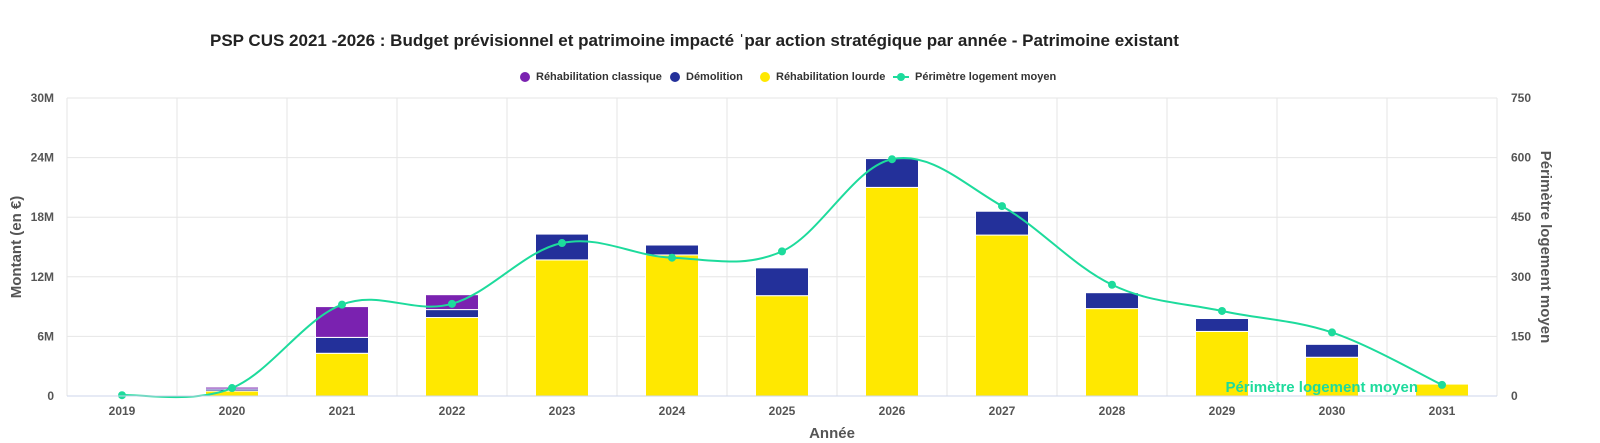 The height and width of the screenshot is (443, 1600). What do you see at coordinates (892, 411) in the screenshot?
I see `x-tick-label: 2026` at bounding box center [892, 411].